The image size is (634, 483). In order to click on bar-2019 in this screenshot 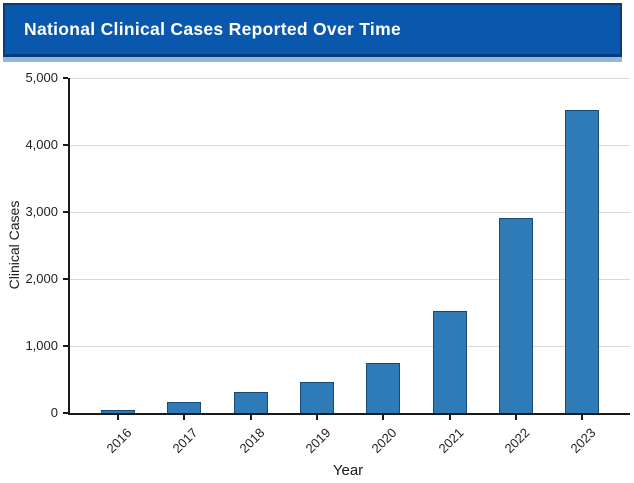, I will do `click(316, 397)`.